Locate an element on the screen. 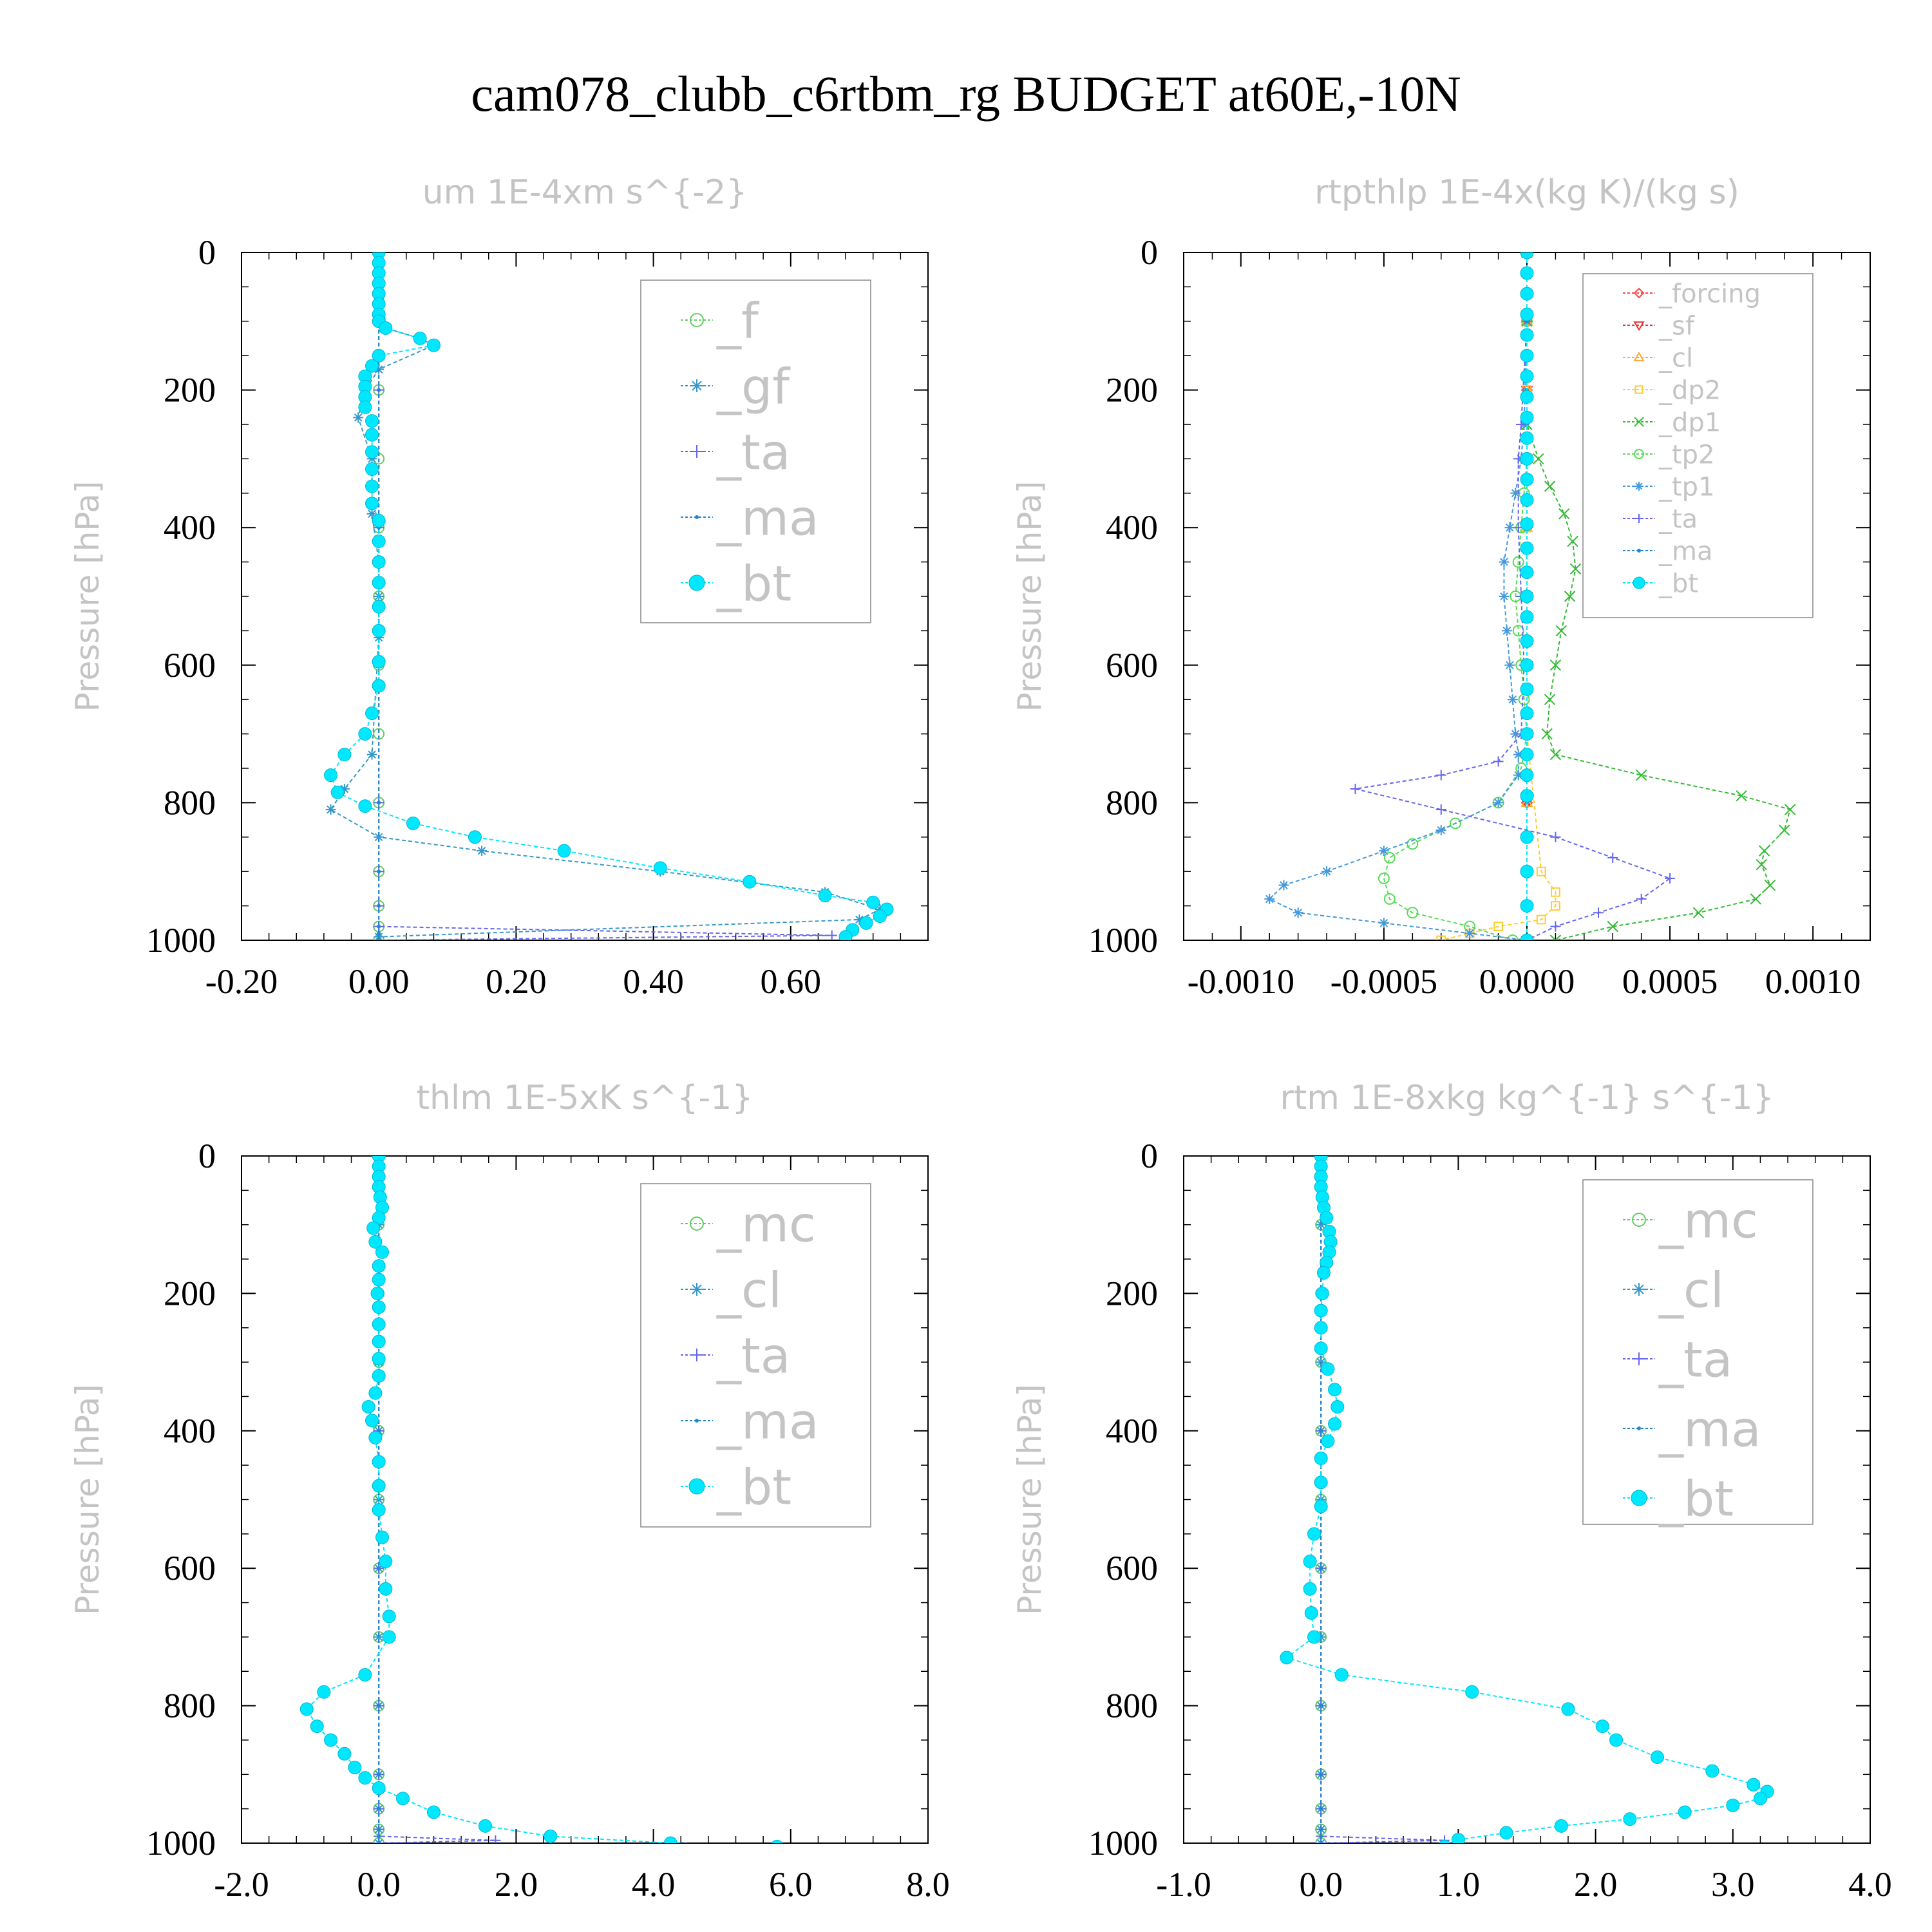 This screenshot has height=1932, width=1932. legend-marker-ta is located at coordinates (1638, 518).